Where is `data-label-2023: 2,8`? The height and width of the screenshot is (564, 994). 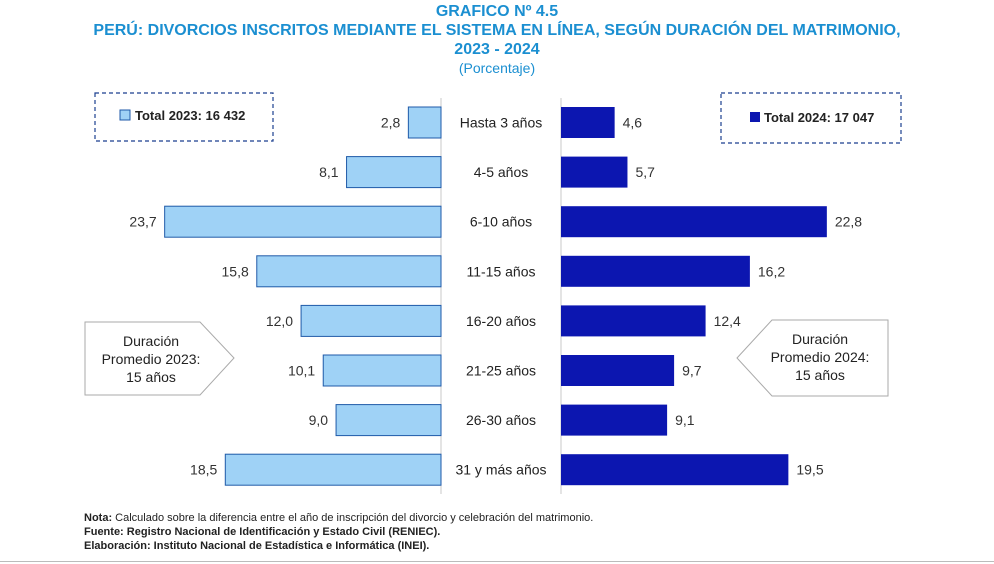 data-label-2023: 2,8 is located at coordinates (391, 123).